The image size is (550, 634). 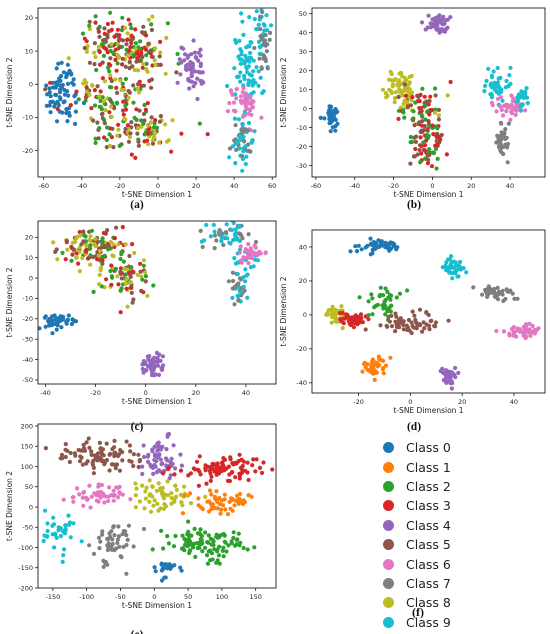 I want to click on x-axis-label: t-SNE Dimension 1, so click(x=157, y=401).